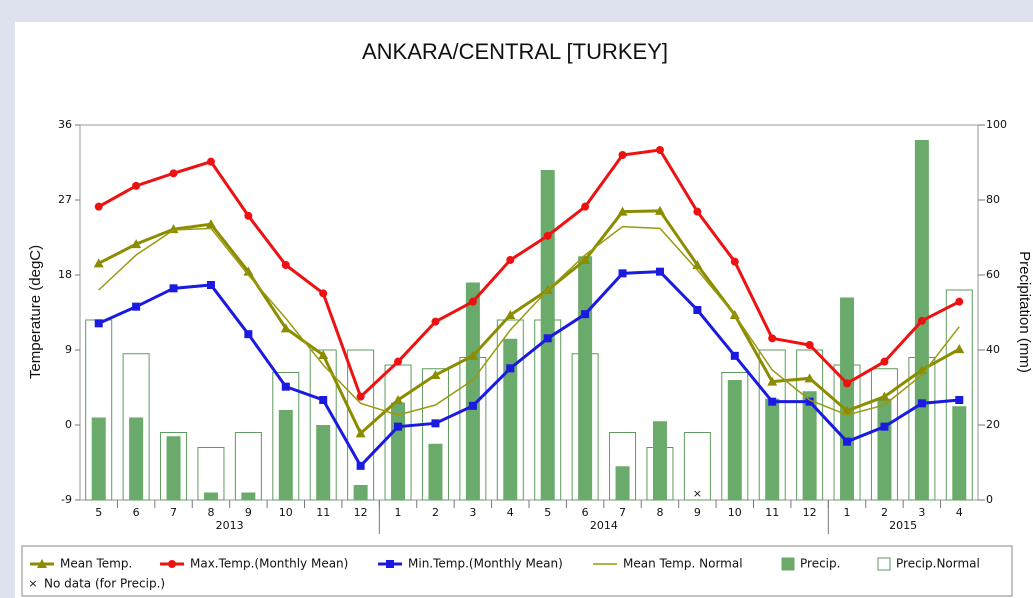 This screenshot has height=598, width=1033. What do you see at coordinates (903, 525) in the screenshot?
I see `x-group-label: 2015` at bounding box center [903, 525].